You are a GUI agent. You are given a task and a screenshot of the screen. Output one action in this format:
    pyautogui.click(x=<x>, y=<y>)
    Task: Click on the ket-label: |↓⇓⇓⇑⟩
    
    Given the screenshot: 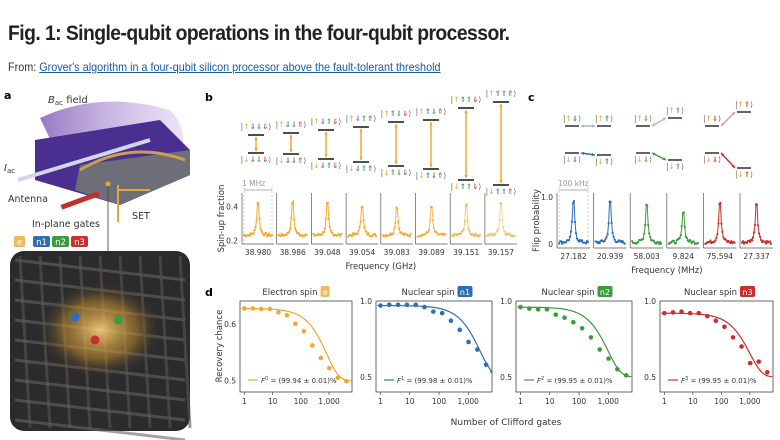 What is the action you would take?
    pyautogui.click(x=291, y=160)
    